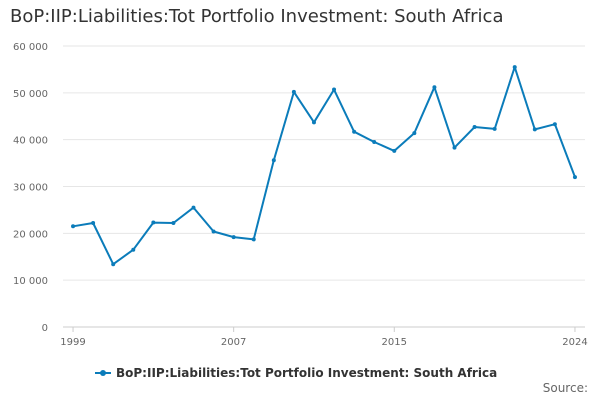  Describe the element at coordinates (72, 342) in the screenshot. I see `x-tick-label: 1999` at that location.